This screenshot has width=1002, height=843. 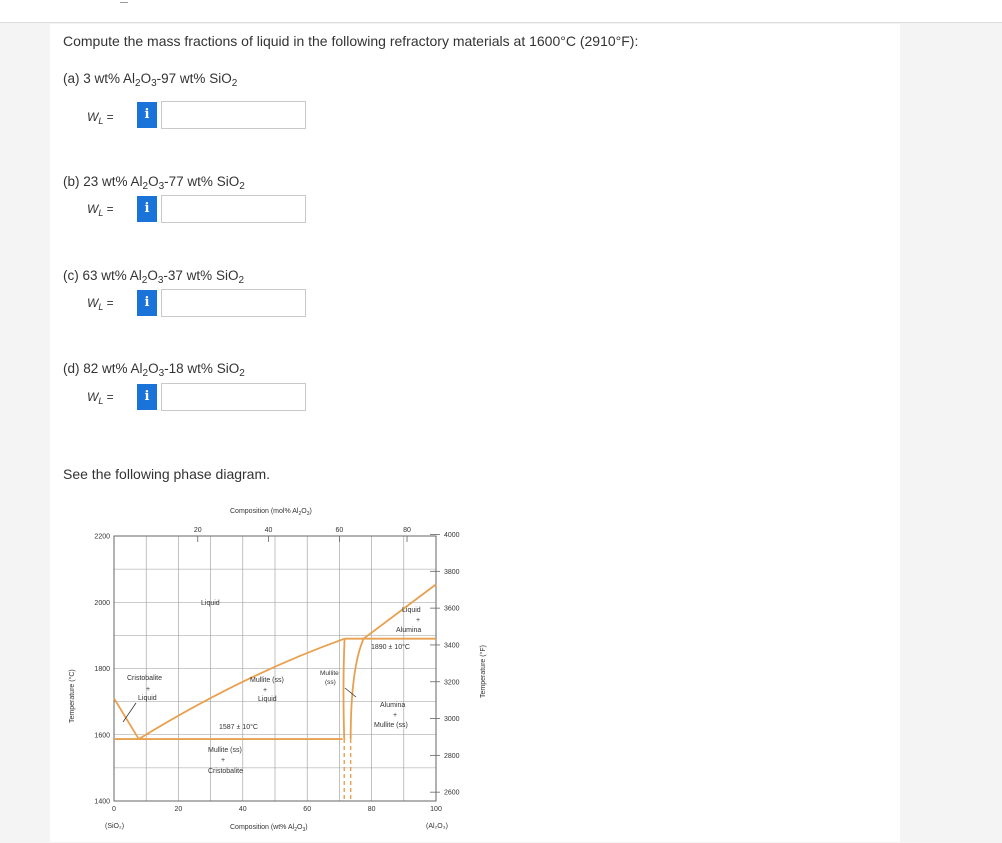 What do you see at coordinates (238, 727) in the screenshot?
I see `isotherm-label-1587: 1587 ± 10°C` at bounding box center [238, 727].